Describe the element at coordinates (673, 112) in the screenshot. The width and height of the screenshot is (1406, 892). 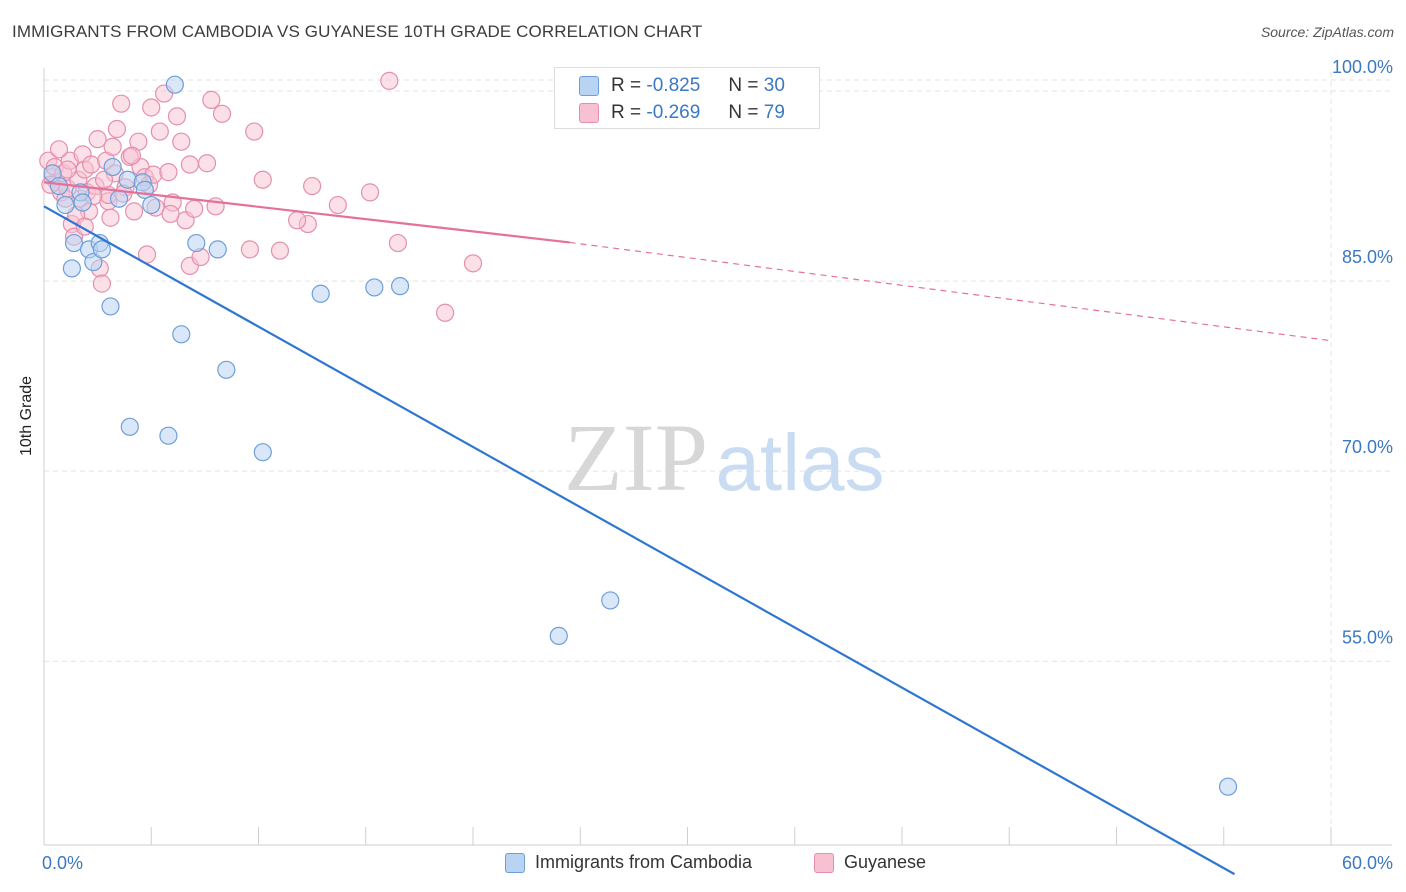
I see `stats-r-value: -0.269` at that location.